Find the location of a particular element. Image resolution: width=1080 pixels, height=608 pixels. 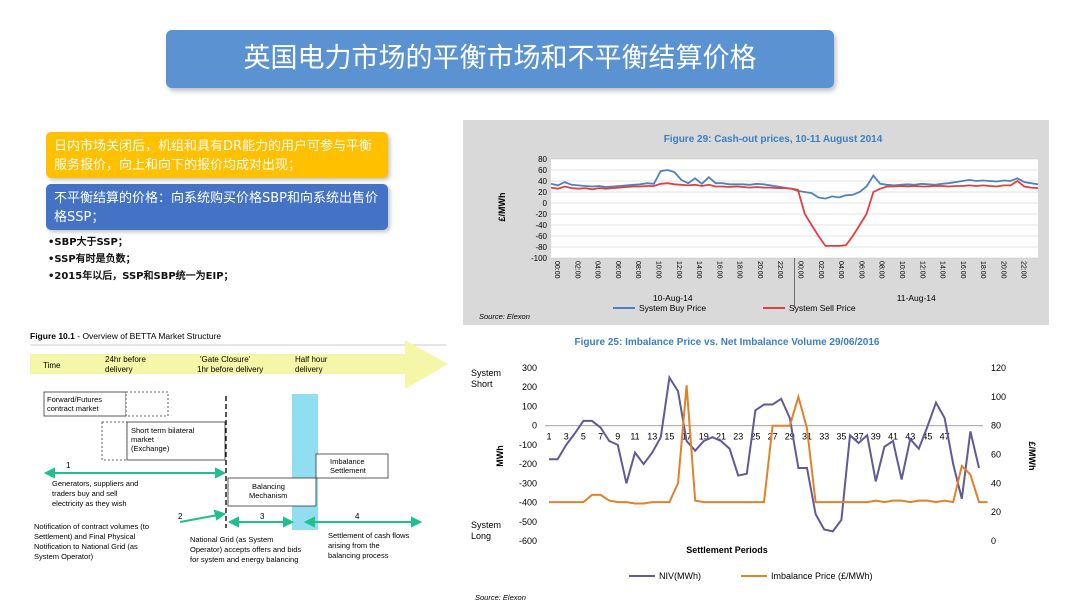

legend-label: System Buy Price is located at coordinates (672, 308).